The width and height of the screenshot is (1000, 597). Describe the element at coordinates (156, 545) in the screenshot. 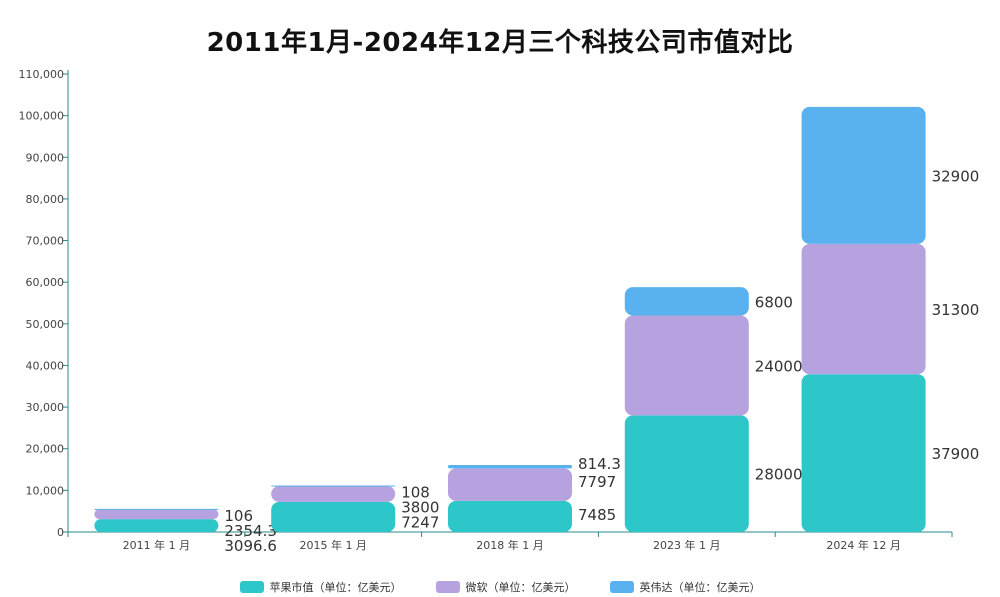

I see `x-tick-label: 2011 年 1 月` at that location.